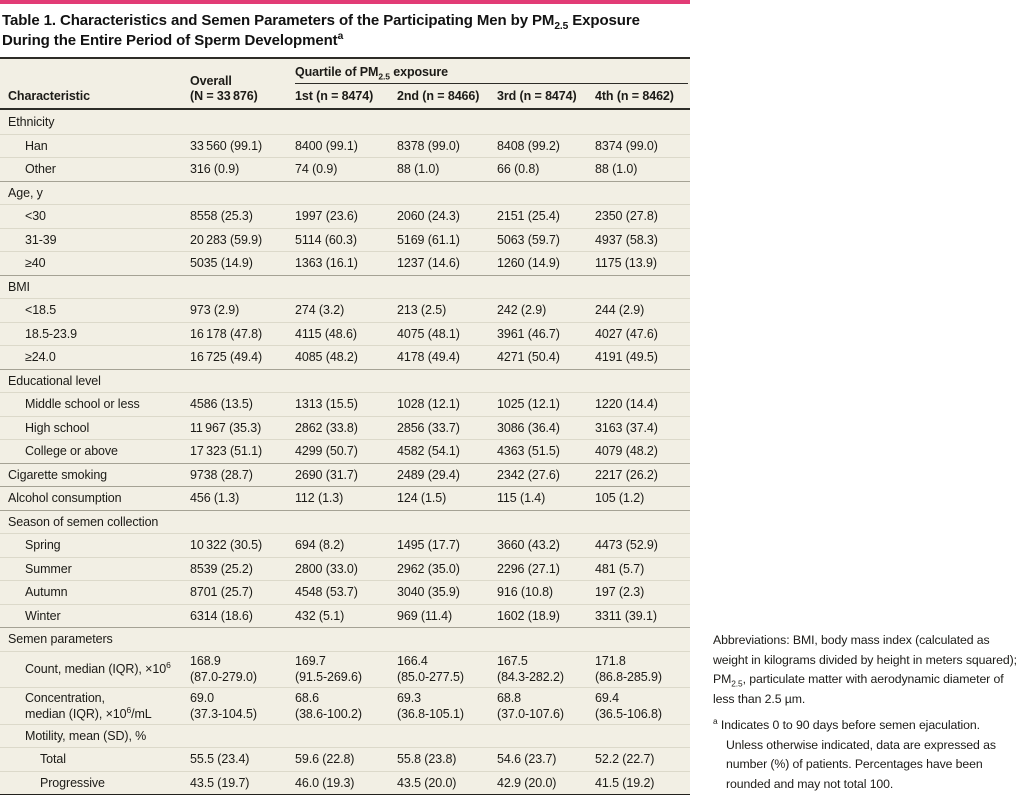 The height and width of the screenshot is (795, 1024). I want to click on cell-value: 5114 (60.3), so click(326, 239).